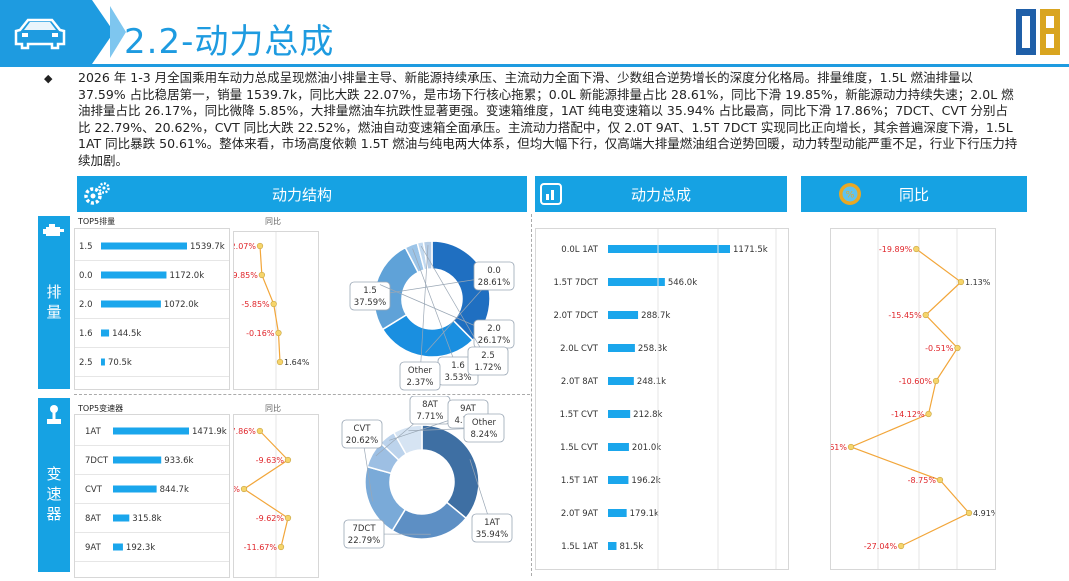  I want to click on donut-label-percent: 26.17%, so click(494, 341).